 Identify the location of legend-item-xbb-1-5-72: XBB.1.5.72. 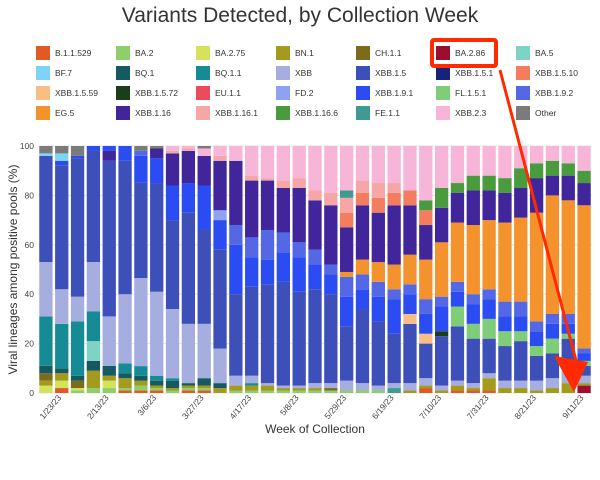
(147, 93).